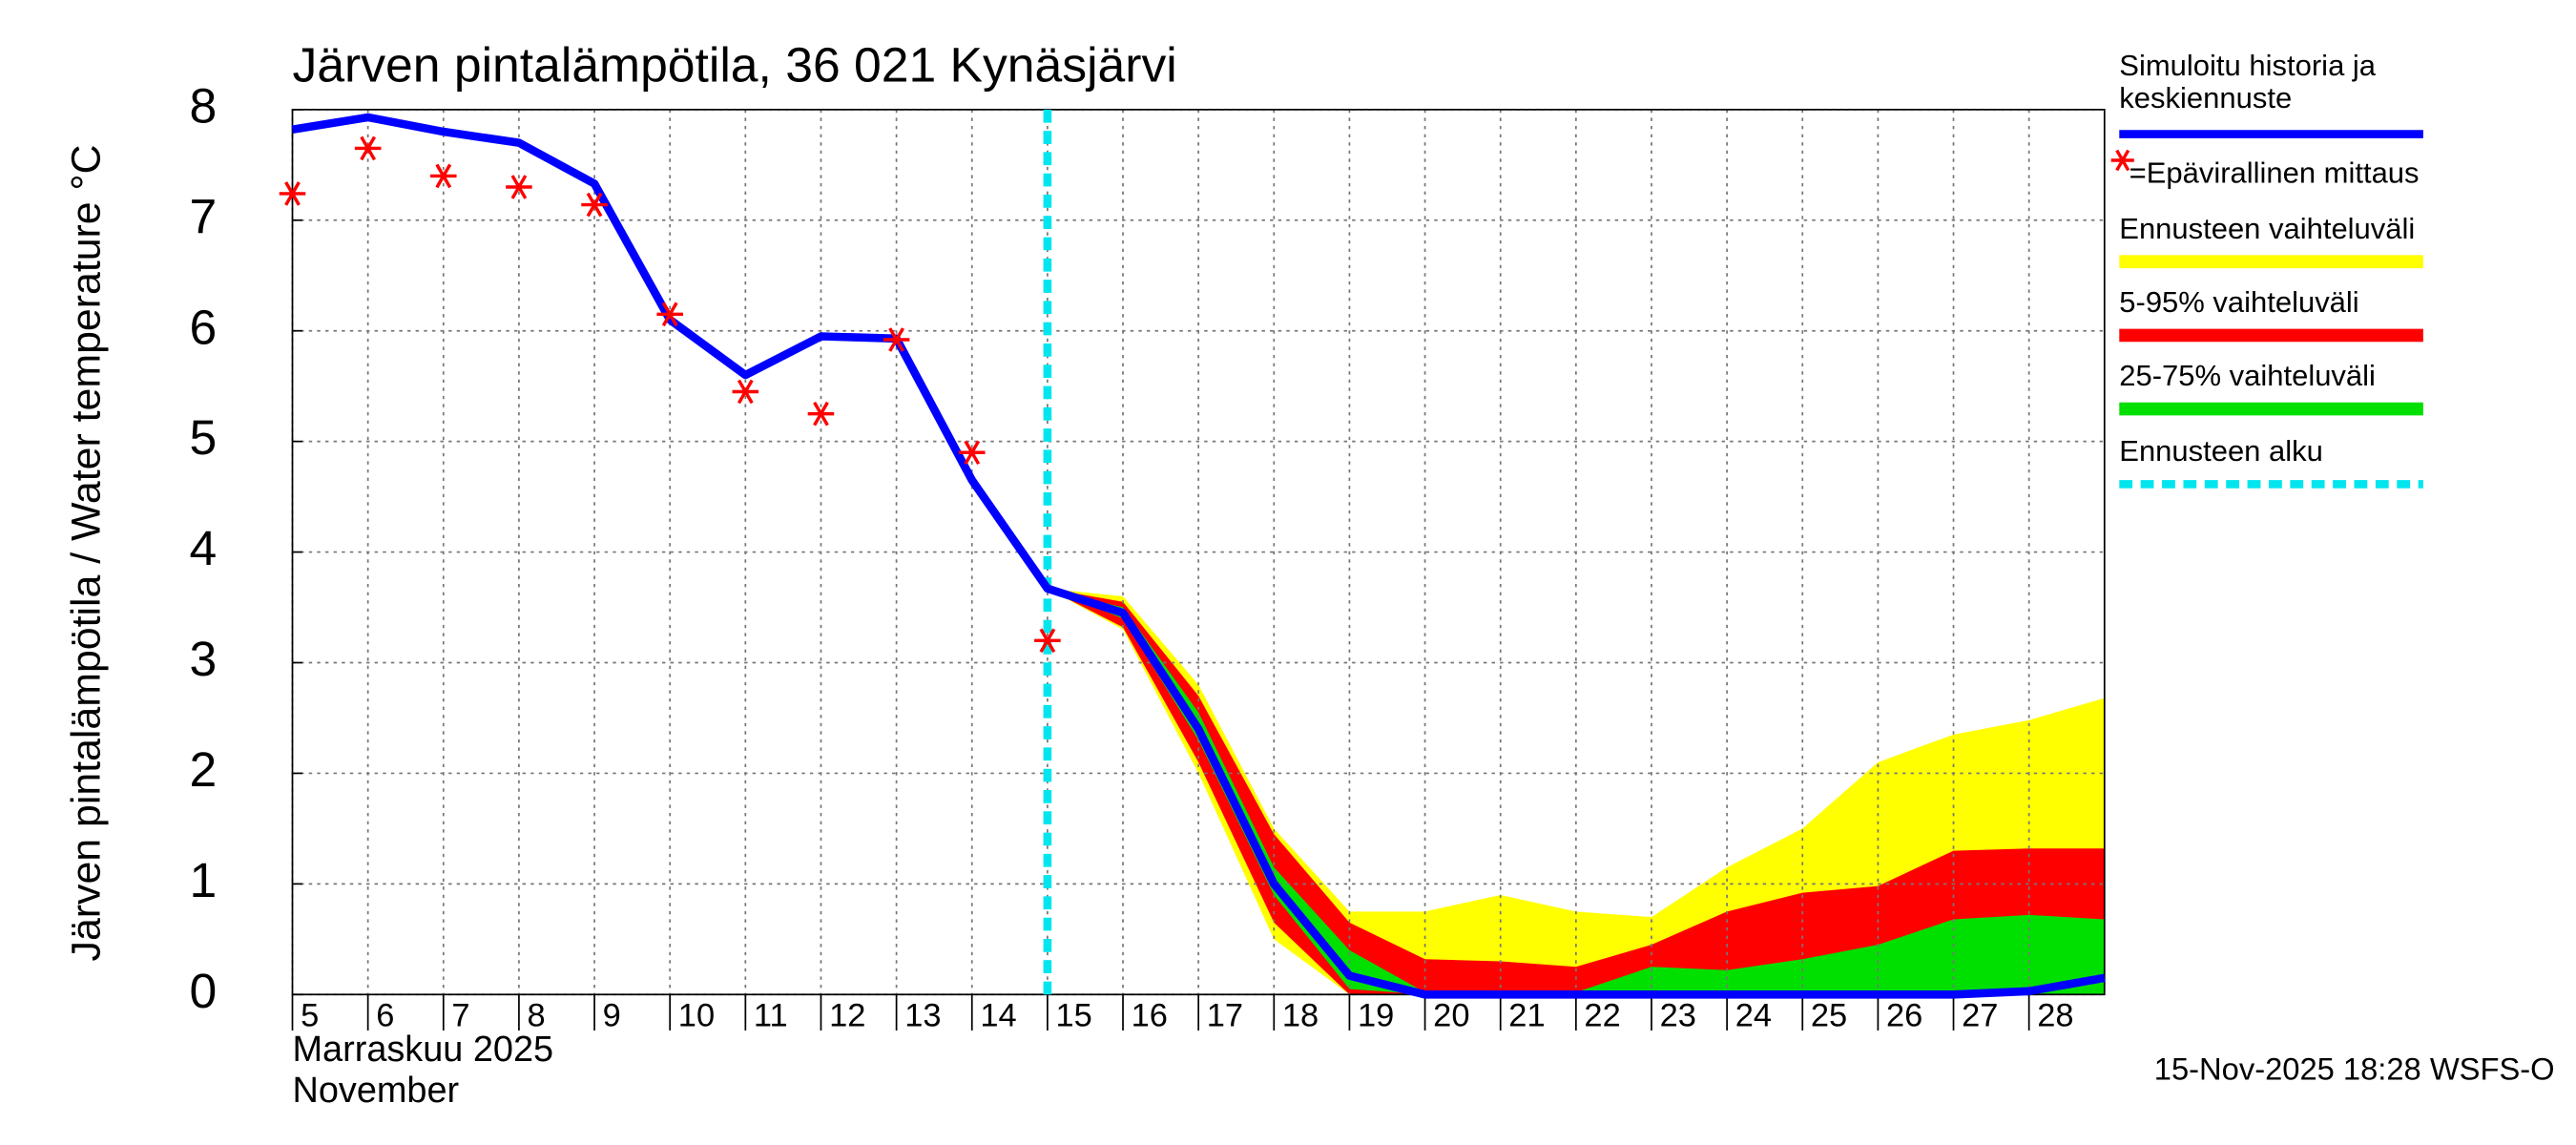 This screenshot has width=2576, height=1145. Describe the element at coordinates (1073, 1015) in the screenshot. I see `x-tick-label: 15` at that location.